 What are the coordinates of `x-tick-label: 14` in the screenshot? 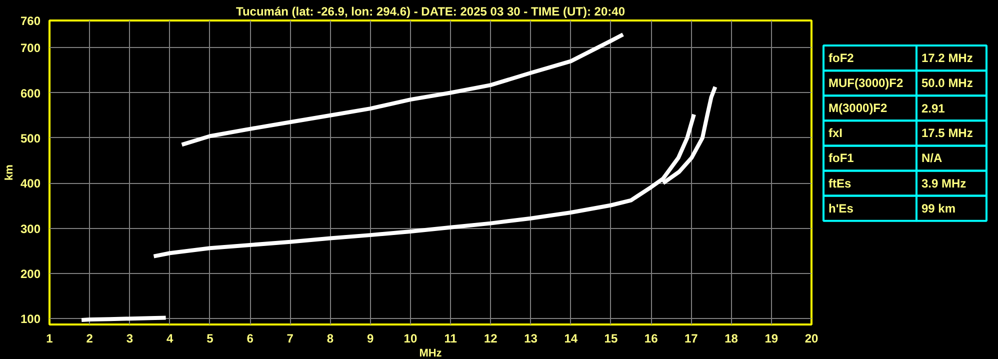 It's located at (571, 339).